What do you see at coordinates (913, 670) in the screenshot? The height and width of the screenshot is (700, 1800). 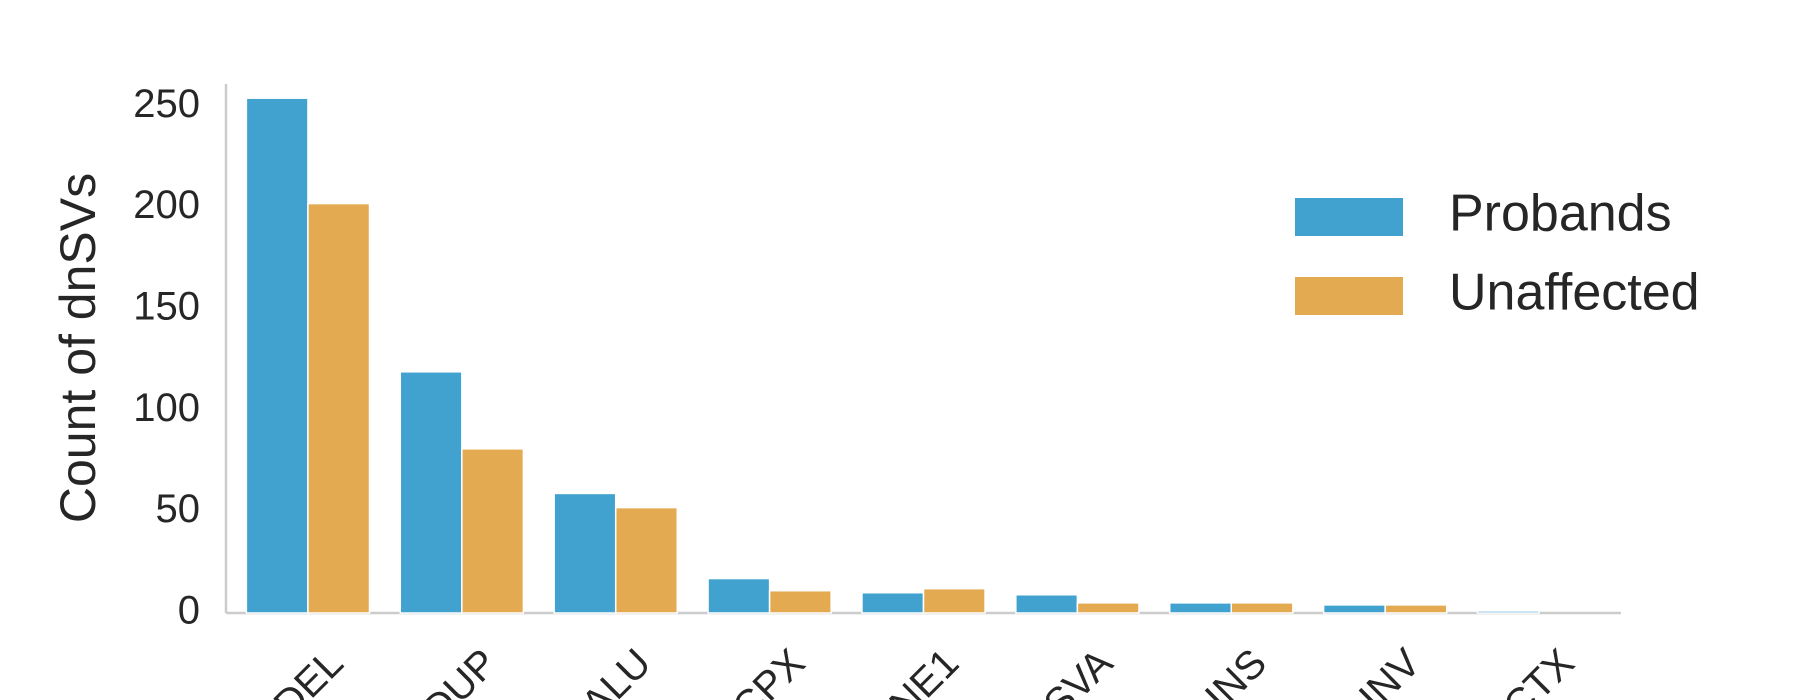 I see `x-tick-label: LINE1` at bounding box center [913, 670].